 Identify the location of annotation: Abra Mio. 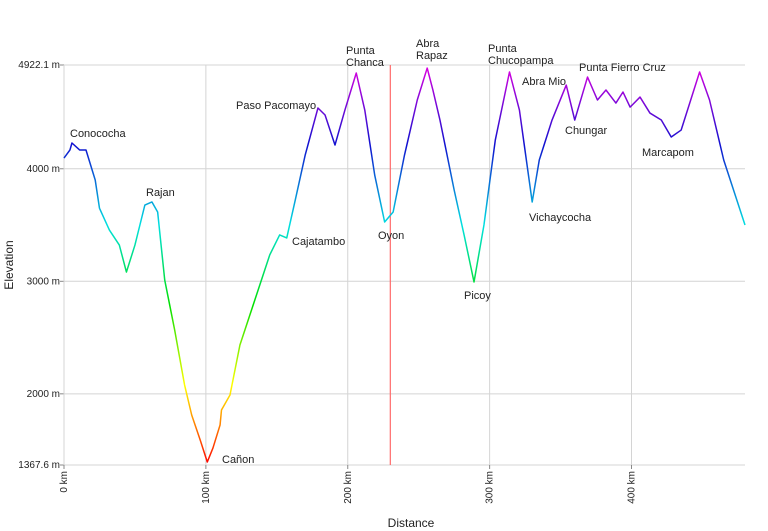
(544, 82).